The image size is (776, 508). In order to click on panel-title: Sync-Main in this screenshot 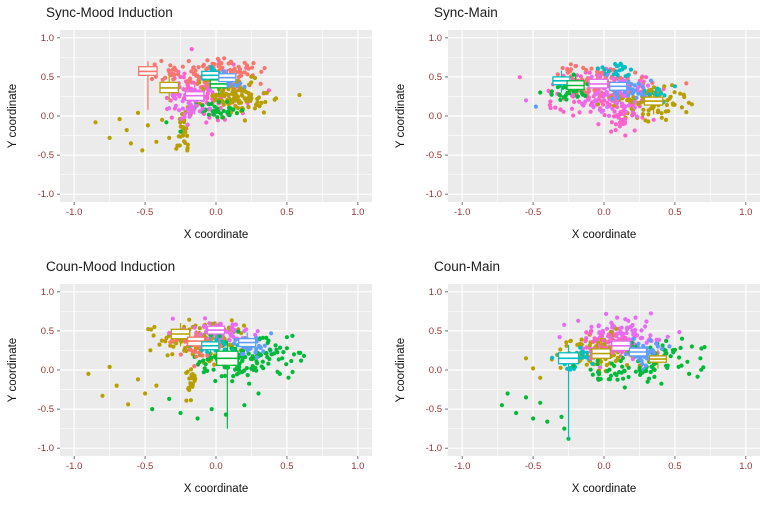, I will do `click(466, 12)`.